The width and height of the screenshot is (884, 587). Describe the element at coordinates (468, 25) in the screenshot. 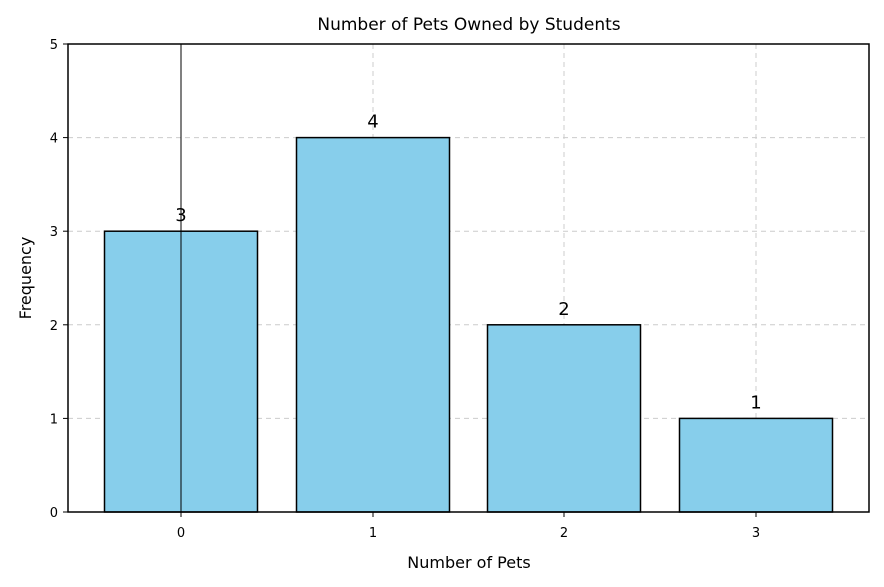

I see `chart-title: Number of Pets Owned by Students` at that location.